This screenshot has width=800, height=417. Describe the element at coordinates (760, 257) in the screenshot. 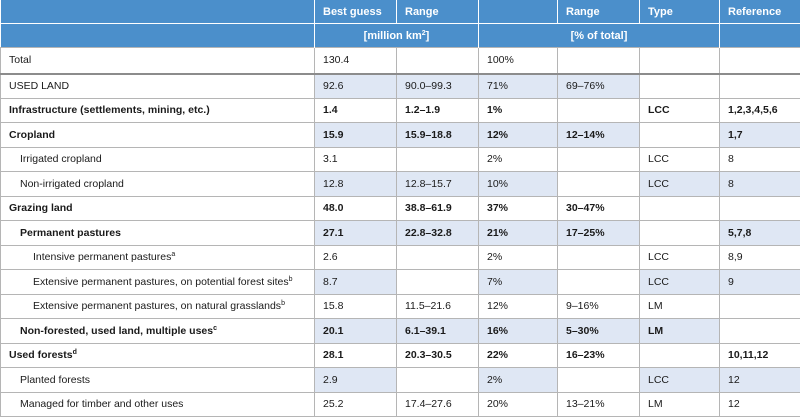

I see `cell-ref: 8,9` at that location.